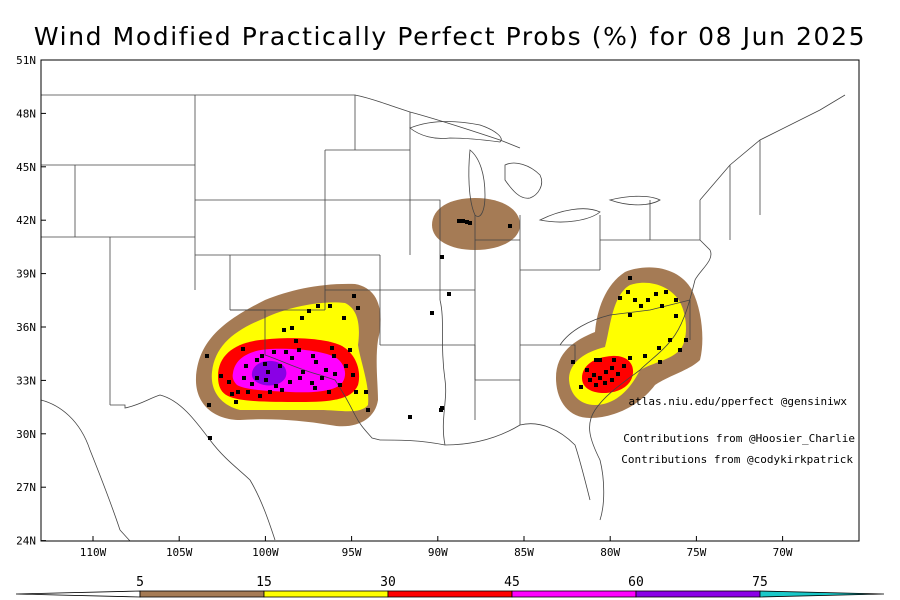  I want to click on contour-45-southern-plains, so click(289, 370).